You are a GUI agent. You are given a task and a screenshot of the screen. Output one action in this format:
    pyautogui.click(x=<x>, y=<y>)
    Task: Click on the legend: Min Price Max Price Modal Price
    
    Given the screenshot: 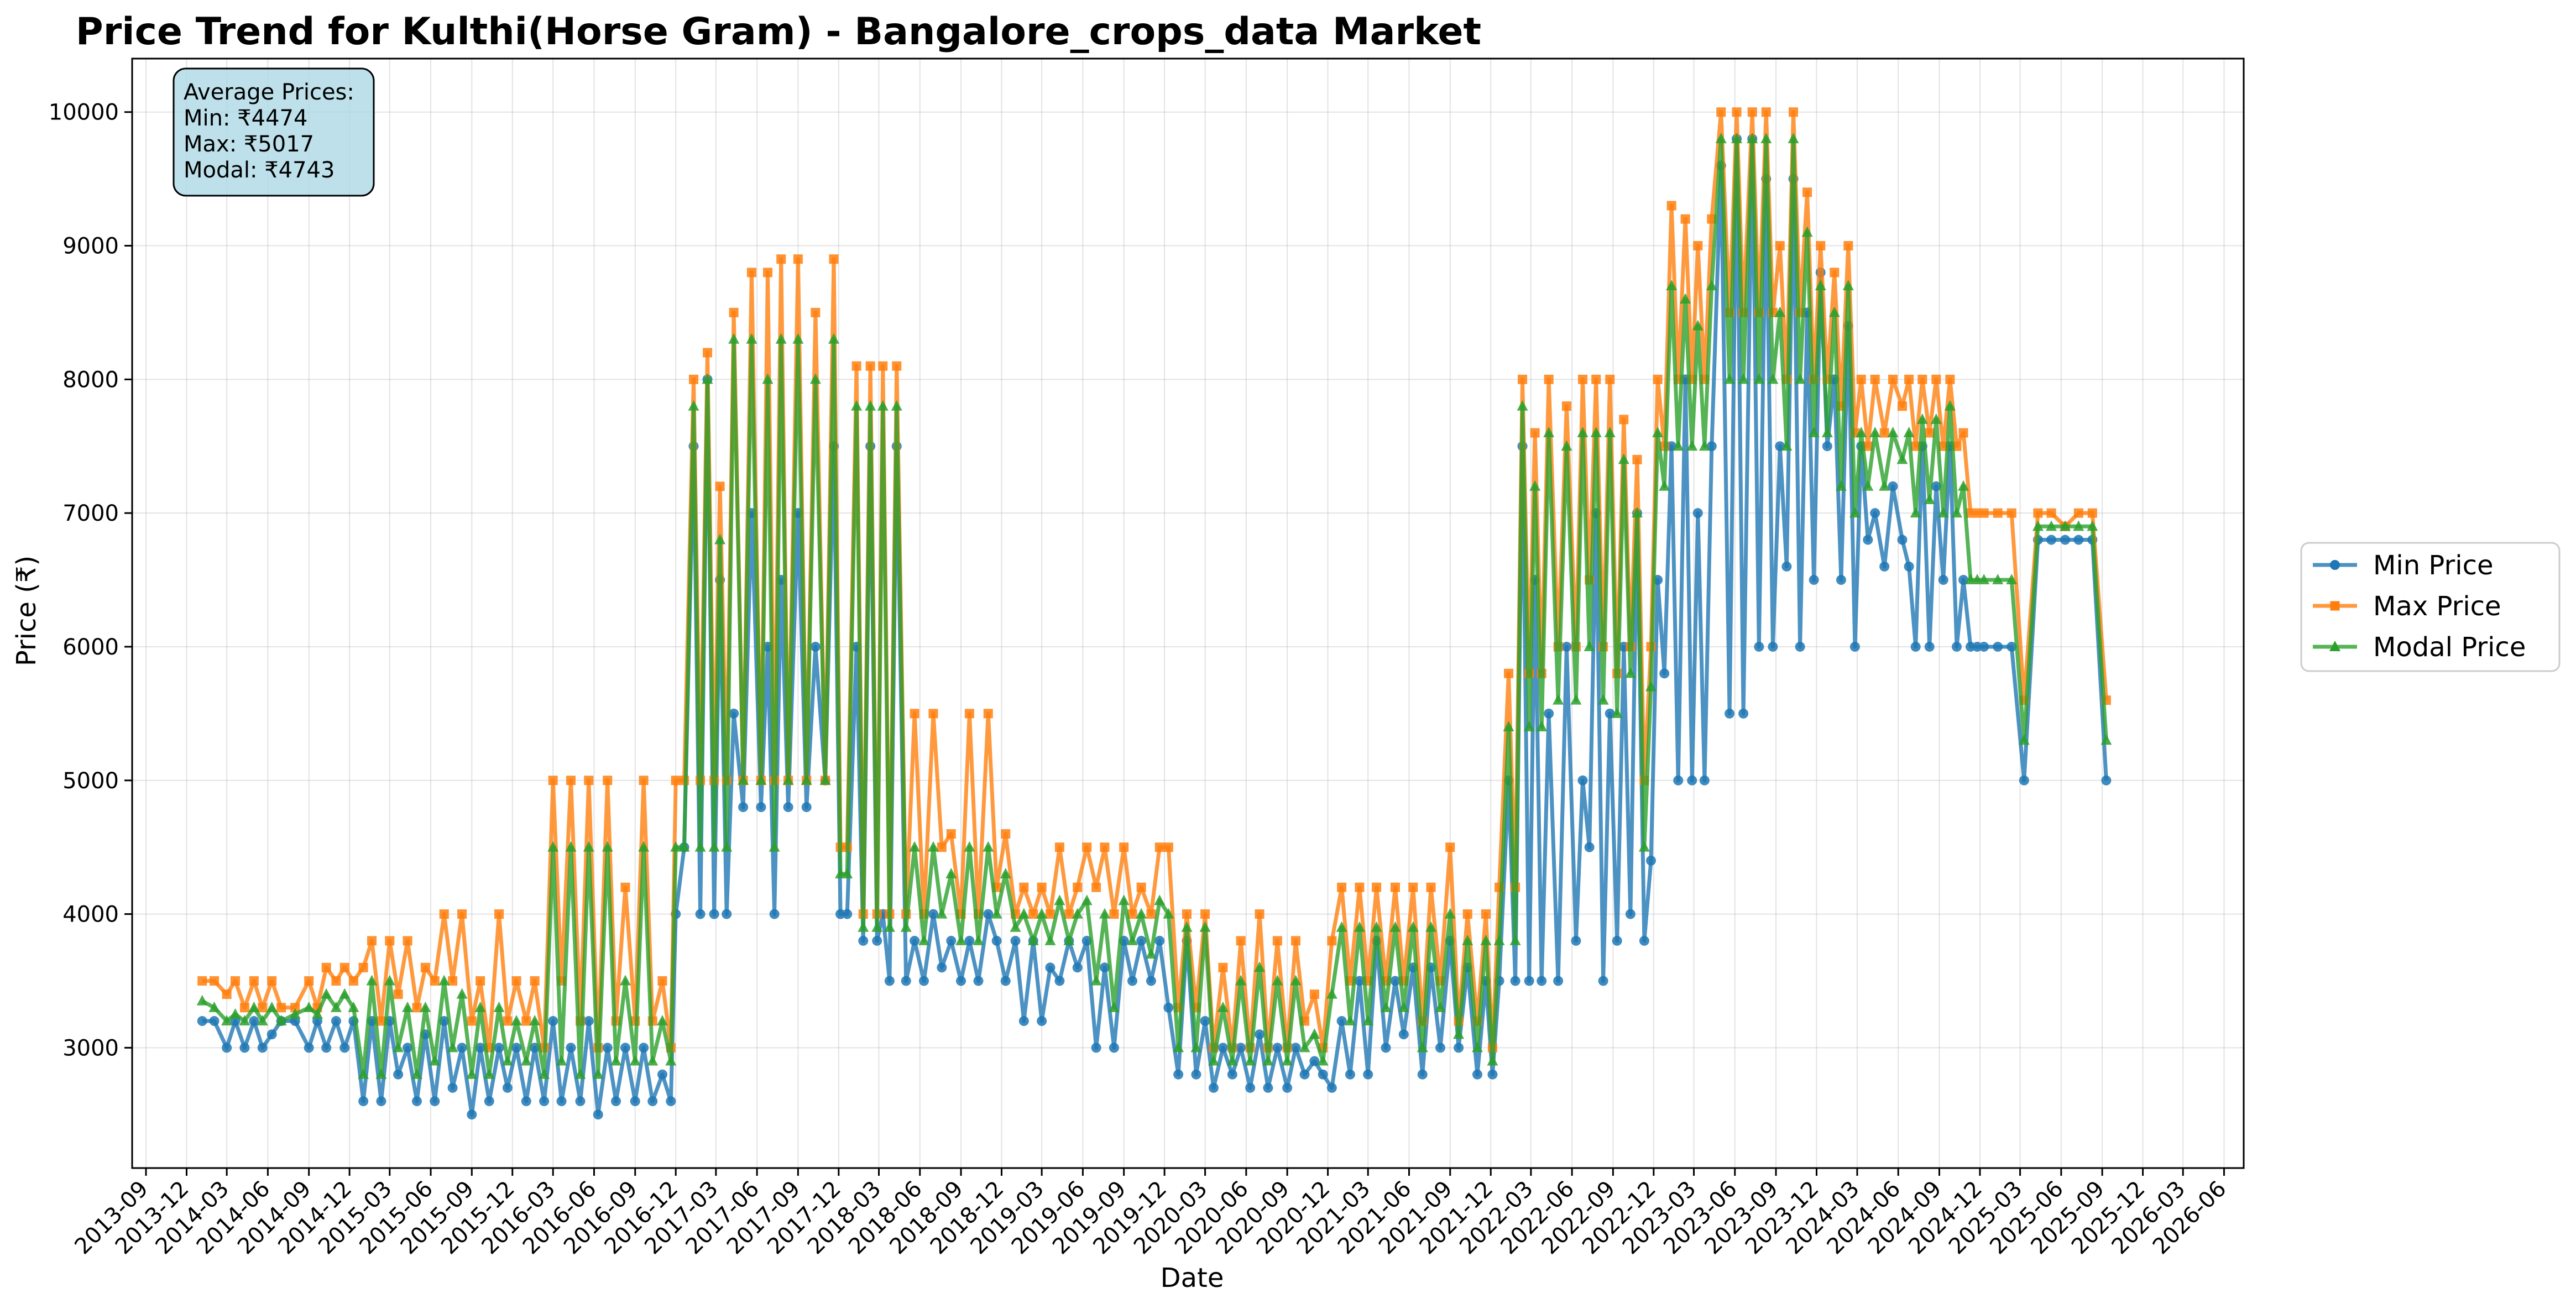 What is the action you would take?
    pyautogui.click(x=2430, y=607)
    